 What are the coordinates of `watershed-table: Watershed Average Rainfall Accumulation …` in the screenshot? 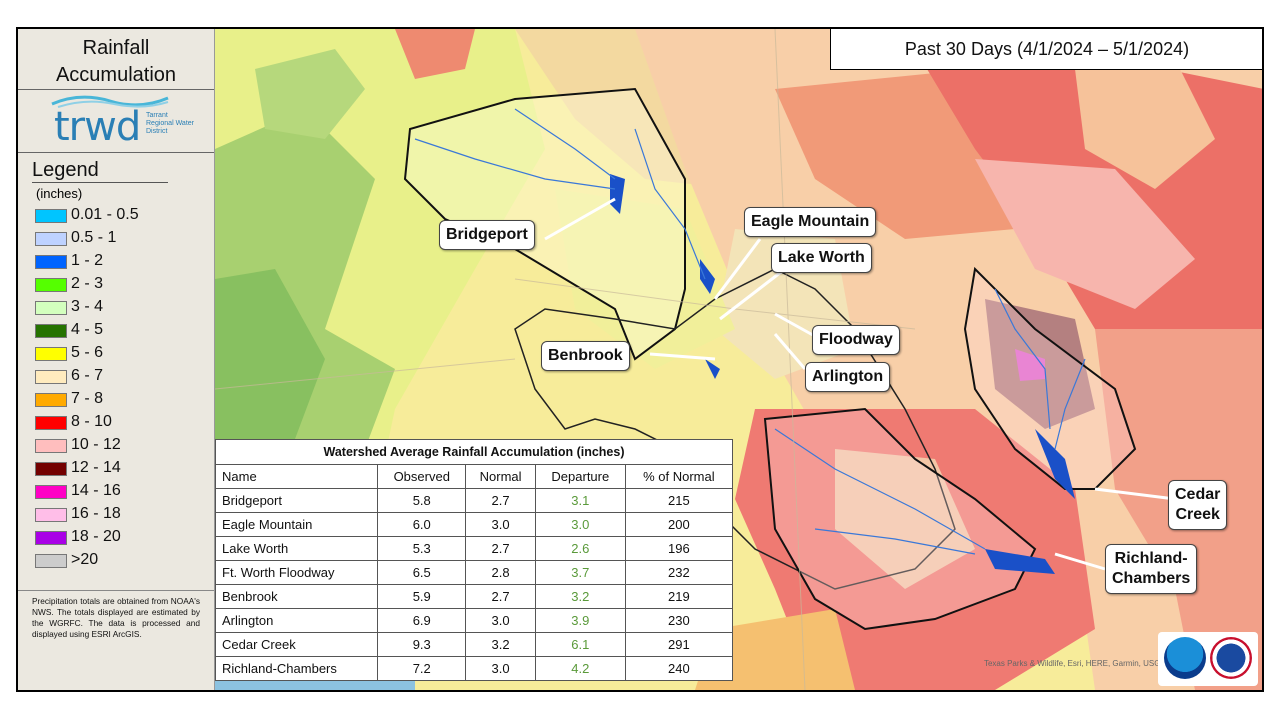 It's located at (474, 560).